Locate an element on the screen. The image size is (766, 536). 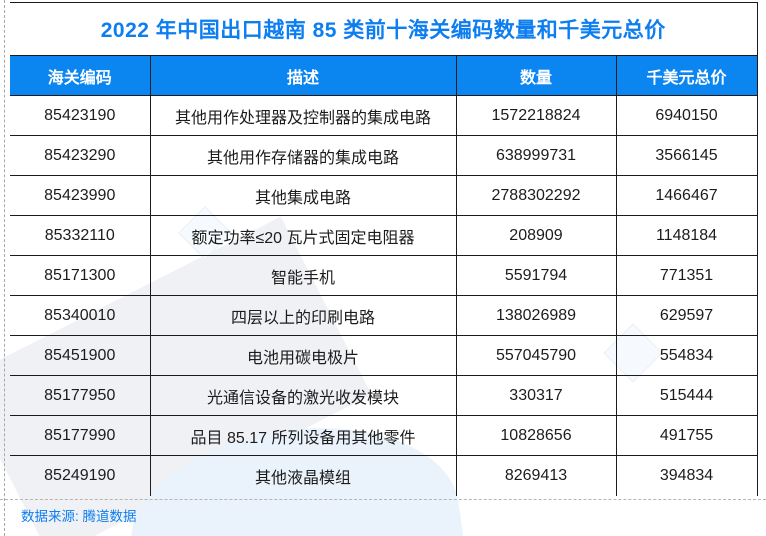
table-row: 85340010 四层以上的印刷电路 138026989 629597 is located at coordinates (384, 315).